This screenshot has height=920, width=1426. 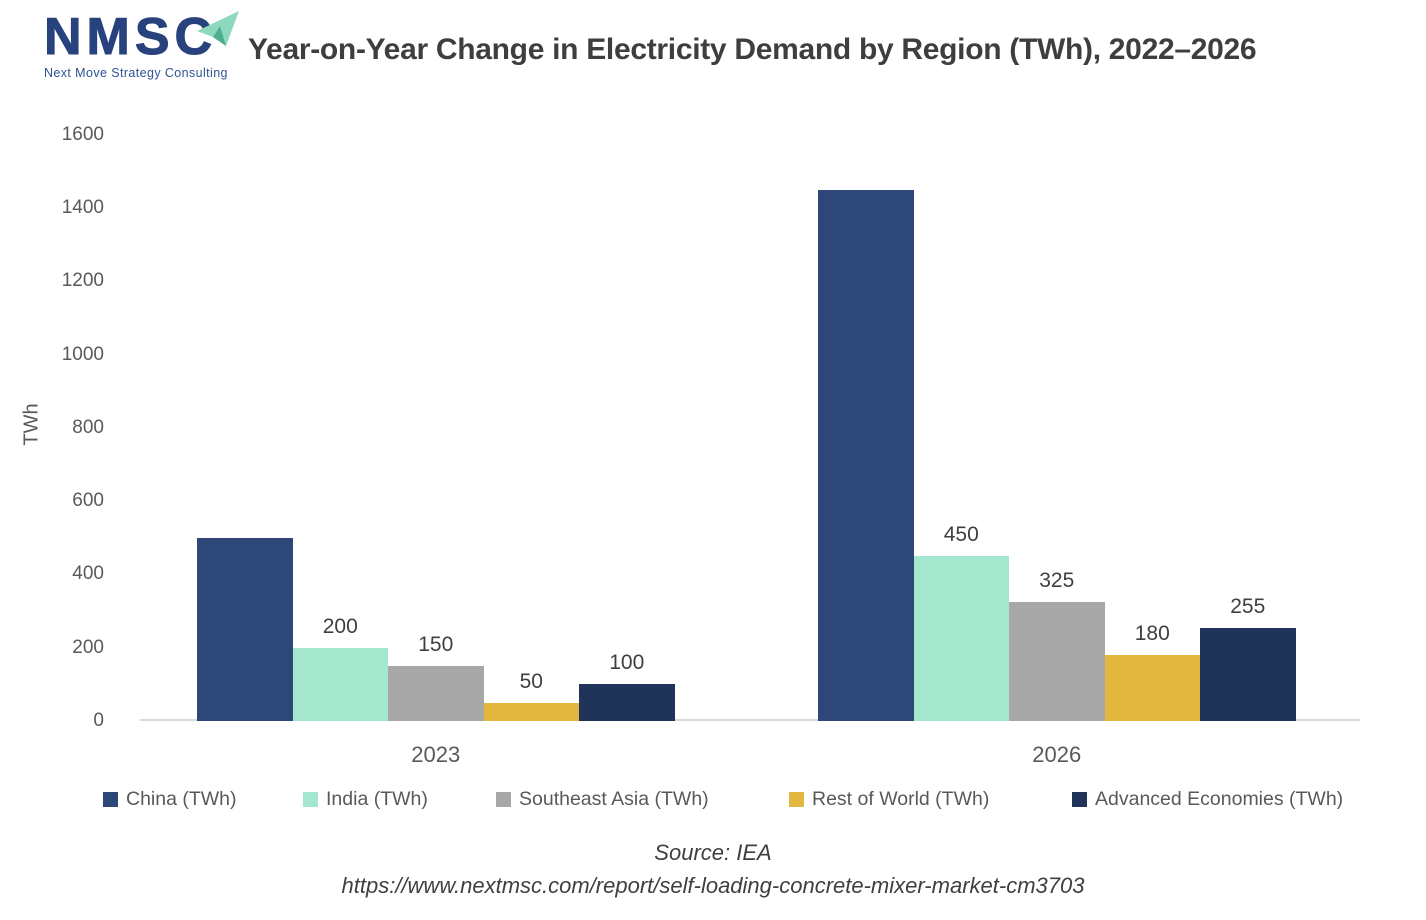 I want to click on nmsc-logo: NMSC Next Move Strategy Consulting, so click(x=144, y=44).